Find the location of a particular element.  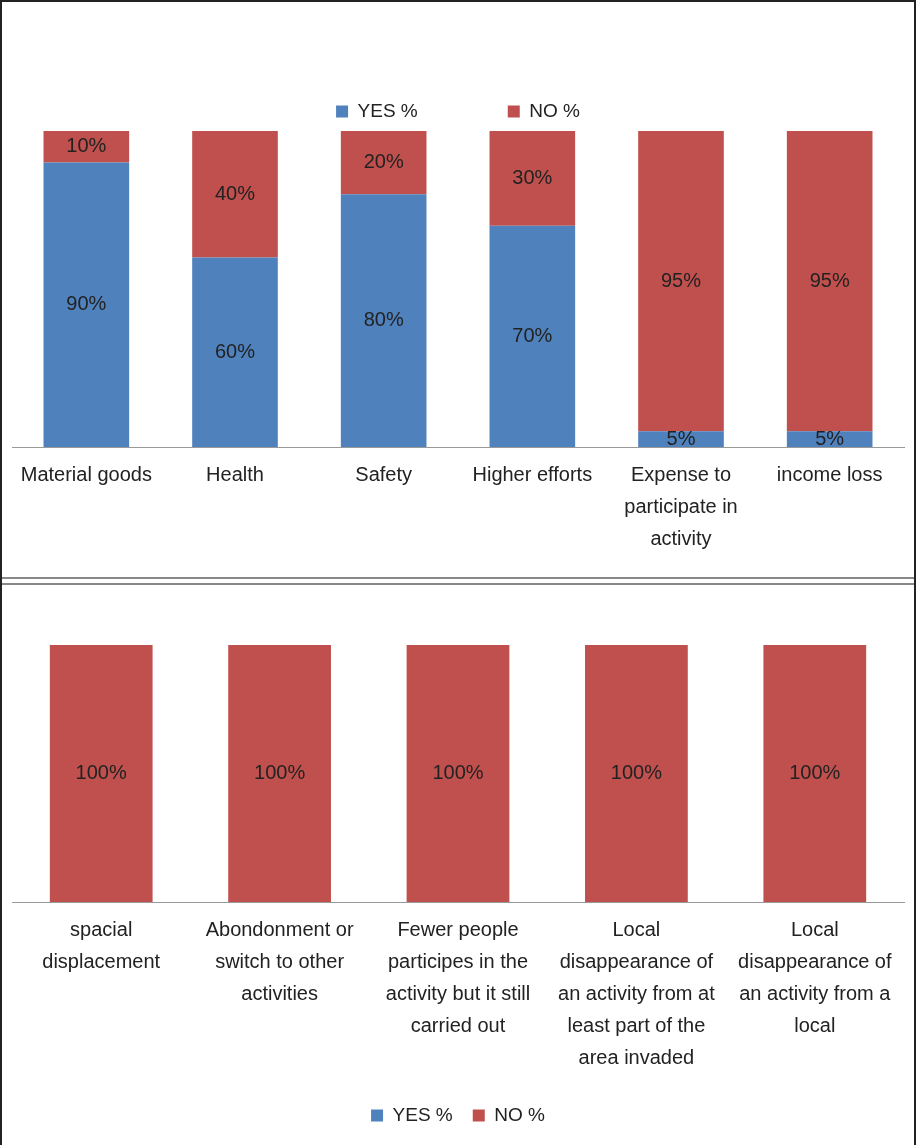

data-label: 40% is located at coordinates (235, 192).